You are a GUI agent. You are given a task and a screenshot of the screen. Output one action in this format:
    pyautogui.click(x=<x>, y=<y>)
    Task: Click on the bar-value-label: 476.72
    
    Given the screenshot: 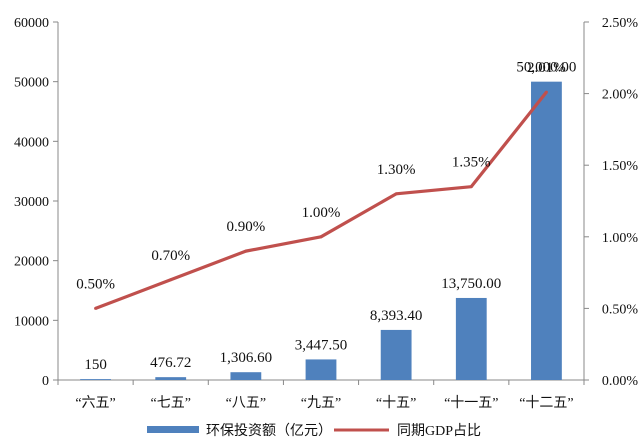 What is the action you would take?
    pyautogui.click(x=170, y=363)
    